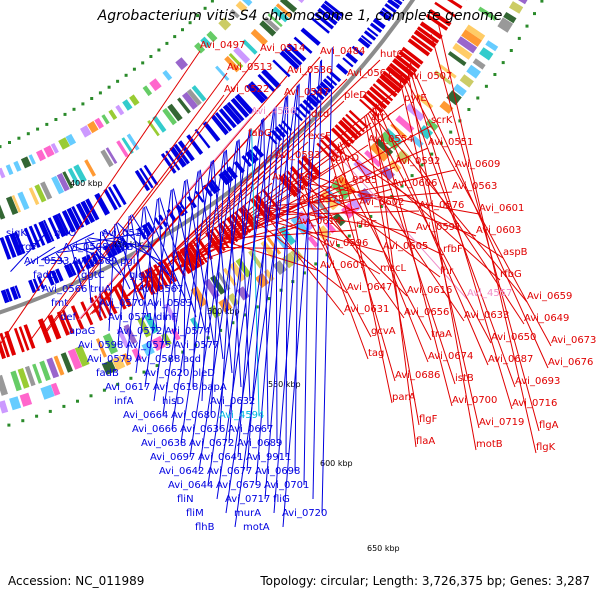  Describe the element at coordinates (250, 429) in the screenshot. I see `reverse-gene-label: Avi_0667` at that location.